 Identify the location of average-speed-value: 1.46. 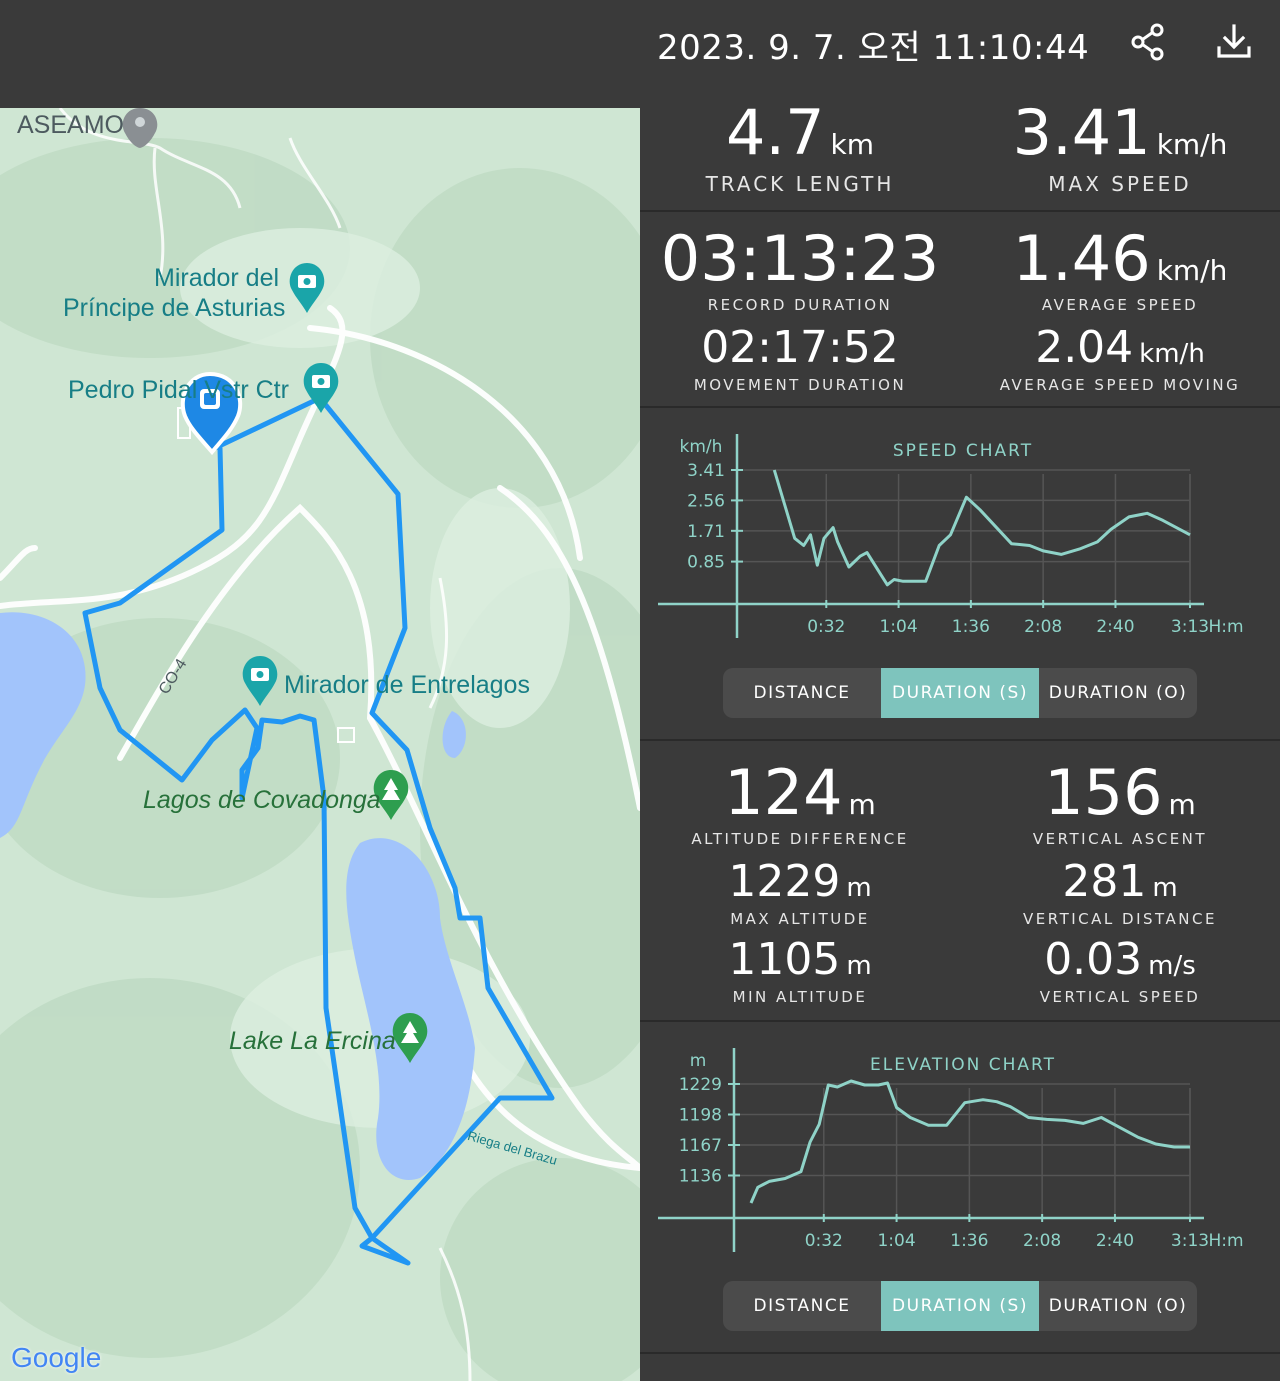
(1081, 258).